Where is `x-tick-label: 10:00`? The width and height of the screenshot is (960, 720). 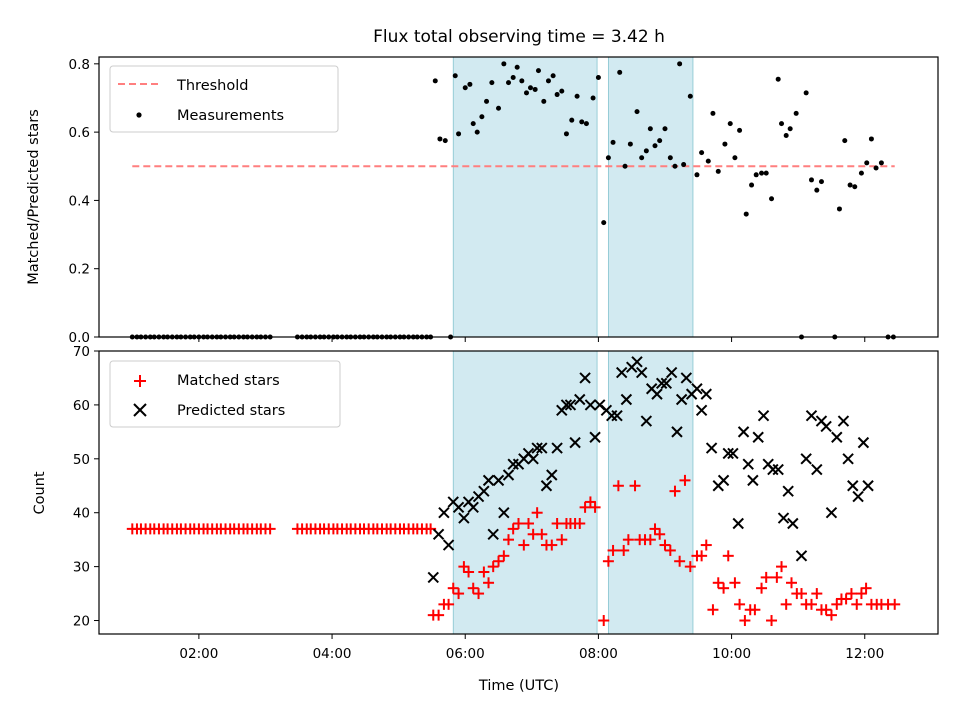
x-tick-label: 10:00 is located at coordinates (731, 654).